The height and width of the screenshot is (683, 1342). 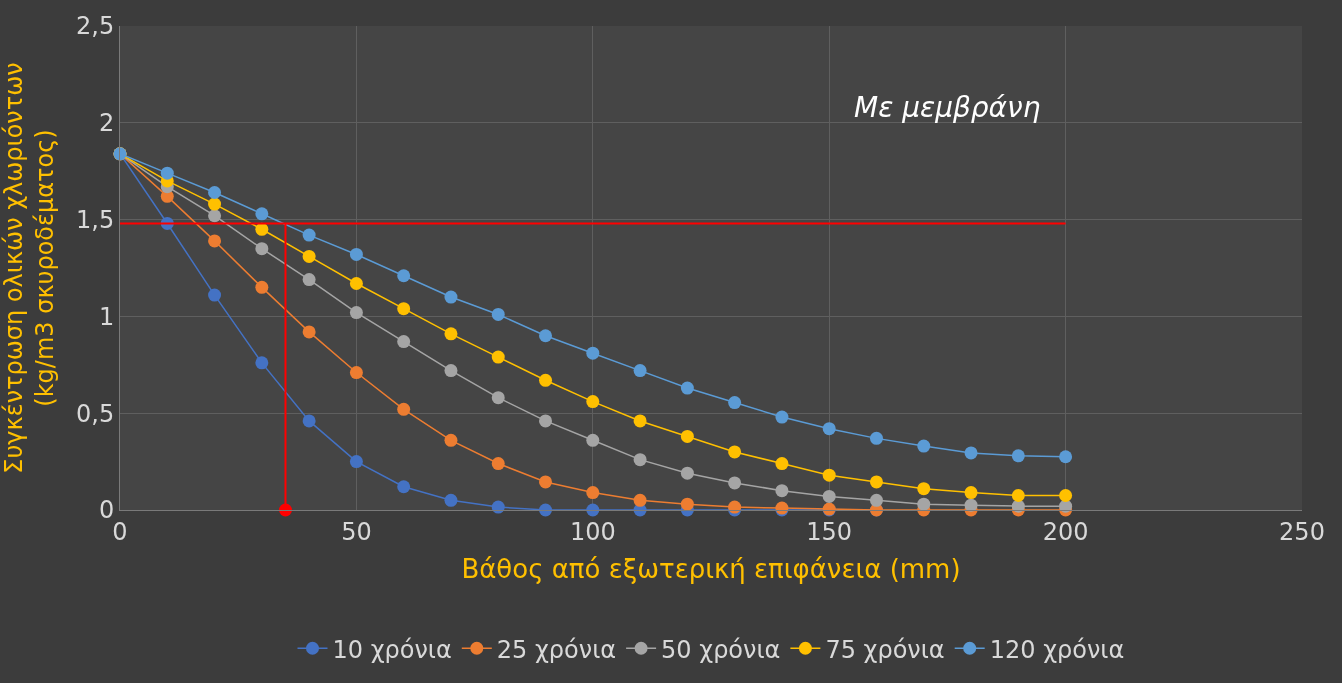 What do you see at coordinates (711, 569) in the screenshot?
I see `x-axis-title: Βάθος από εξωτερική επιφάνεια (mm)` at bounding box center [711, 569].